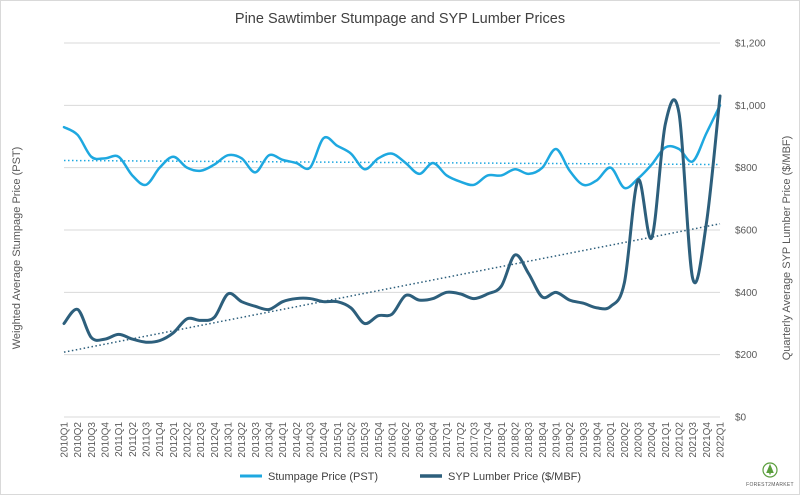 This screenshot has width=800, height=495. Describe the element at coordinates (174, 440) in the screenshot. I see `x-tick-label: 2012Q1` at that location.